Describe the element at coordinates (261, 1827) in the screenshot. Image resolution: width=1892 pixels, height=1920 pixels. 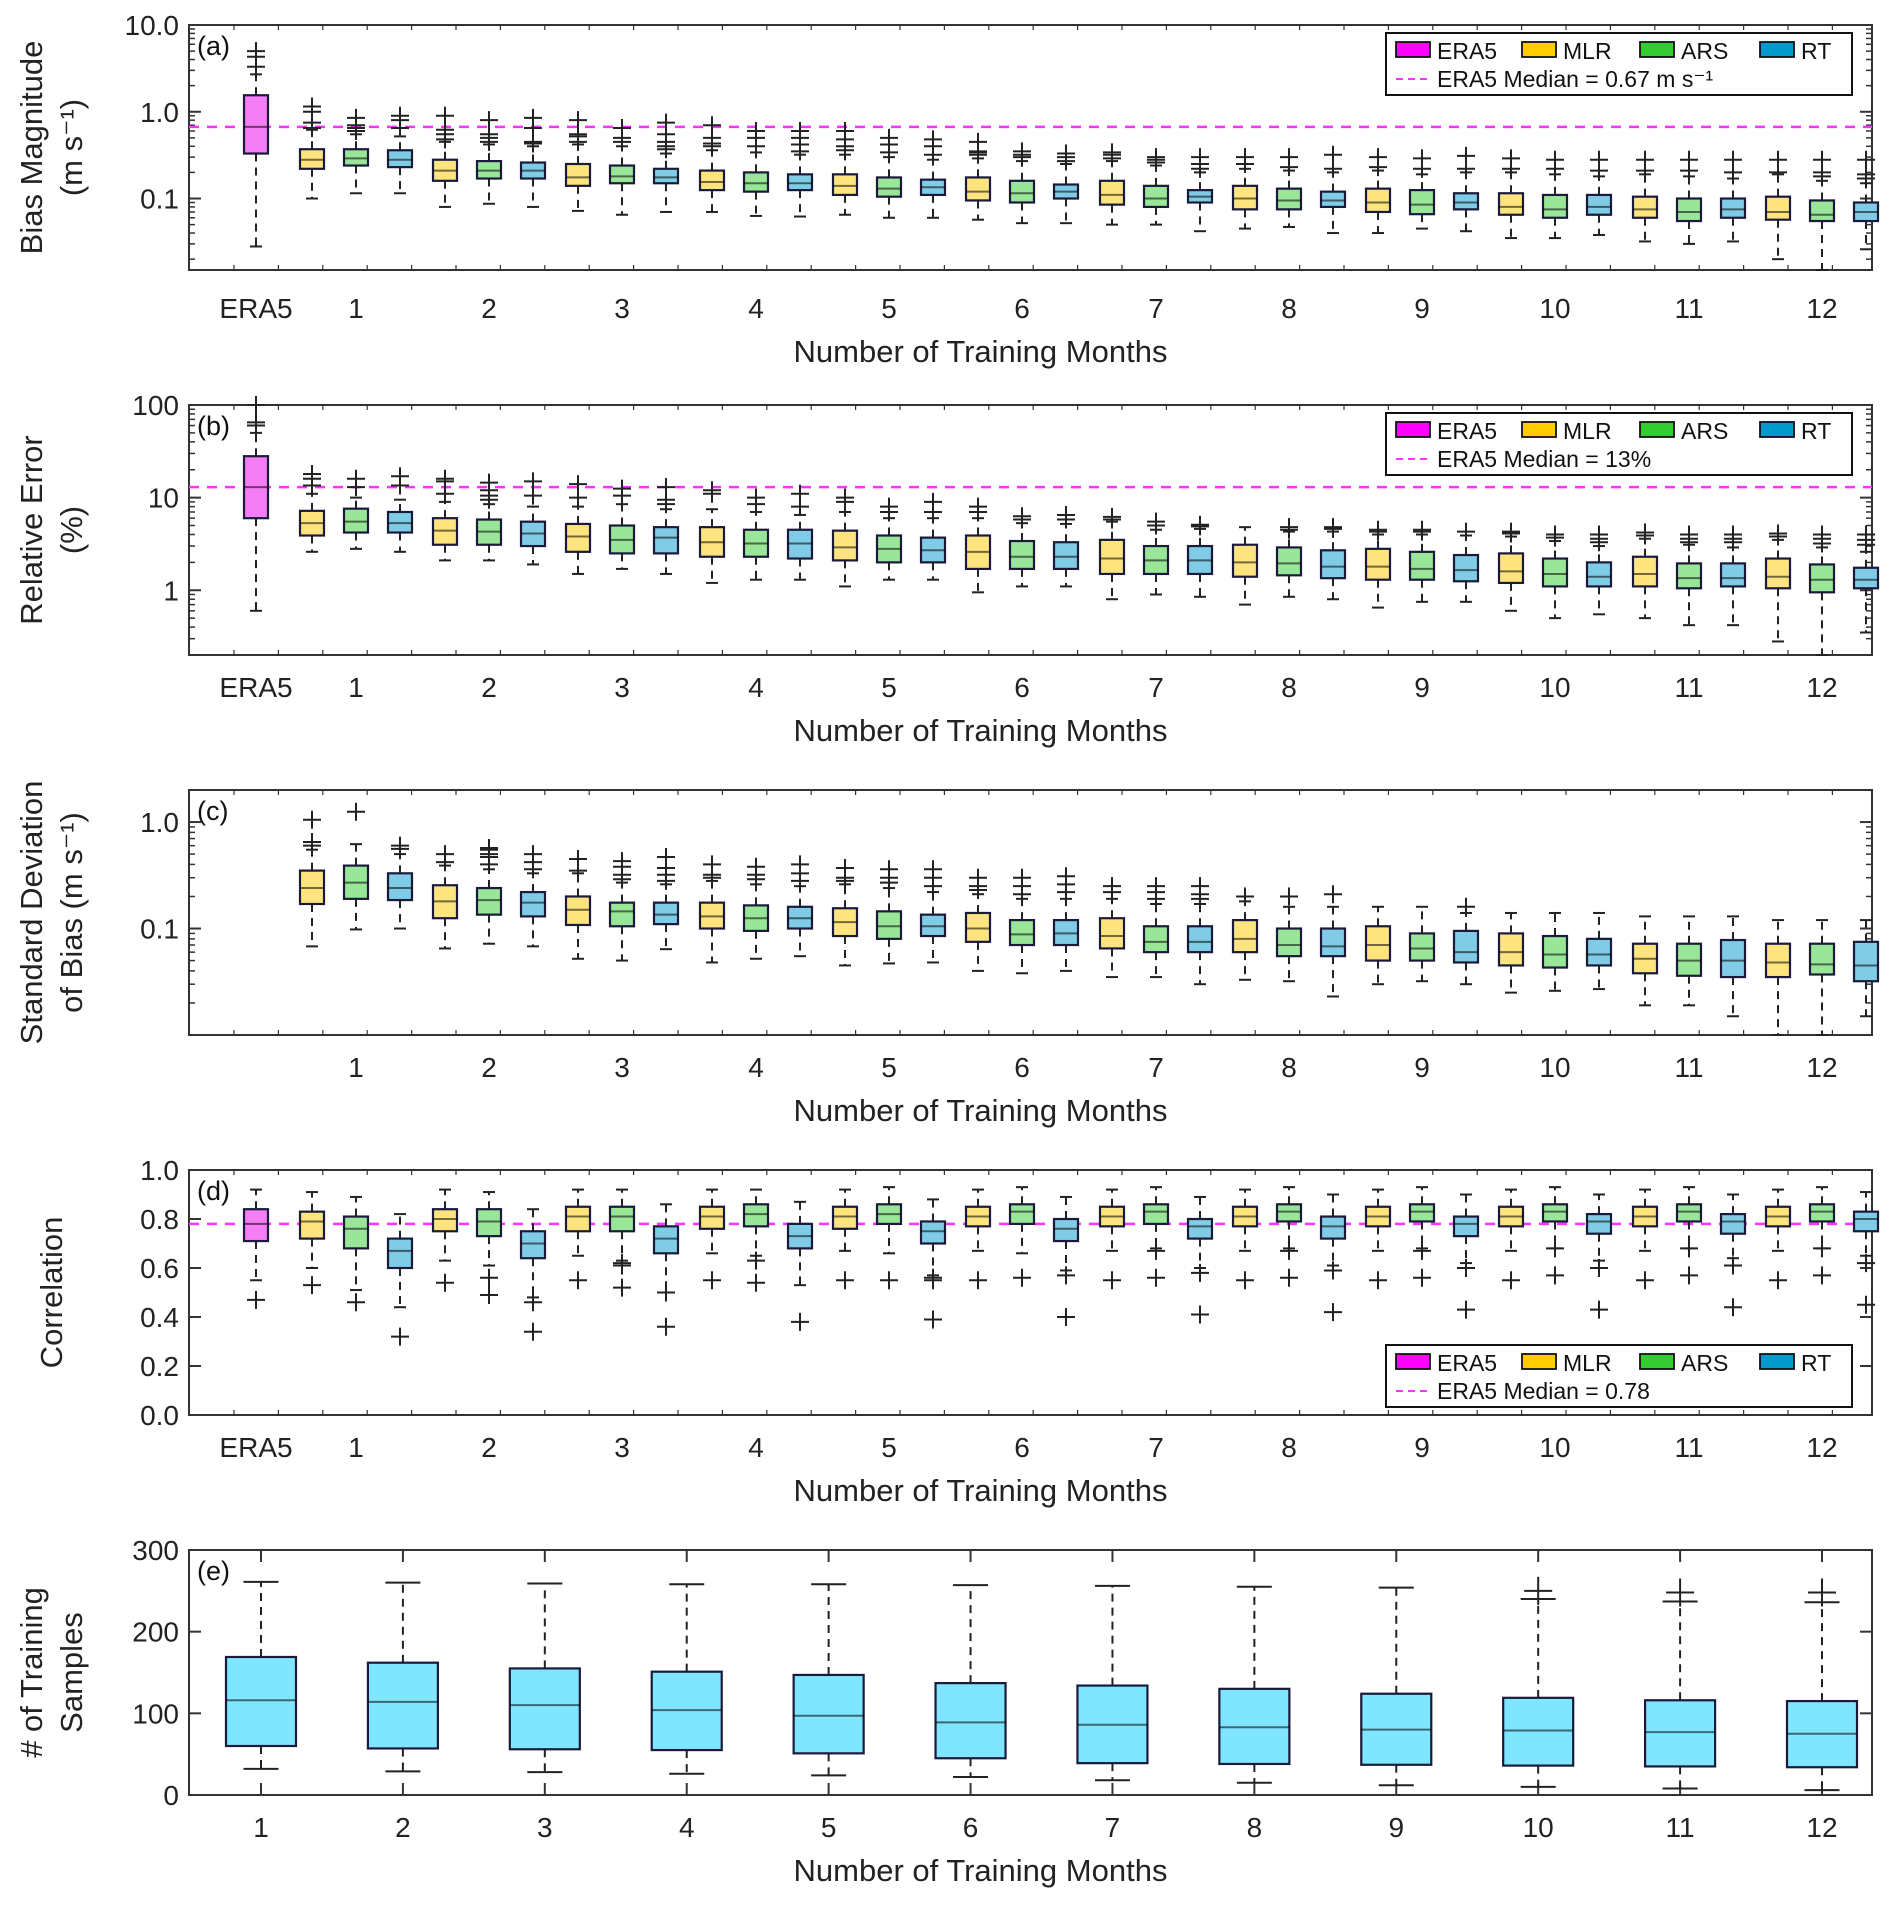
I see `x-tick-label: 1` at that location.